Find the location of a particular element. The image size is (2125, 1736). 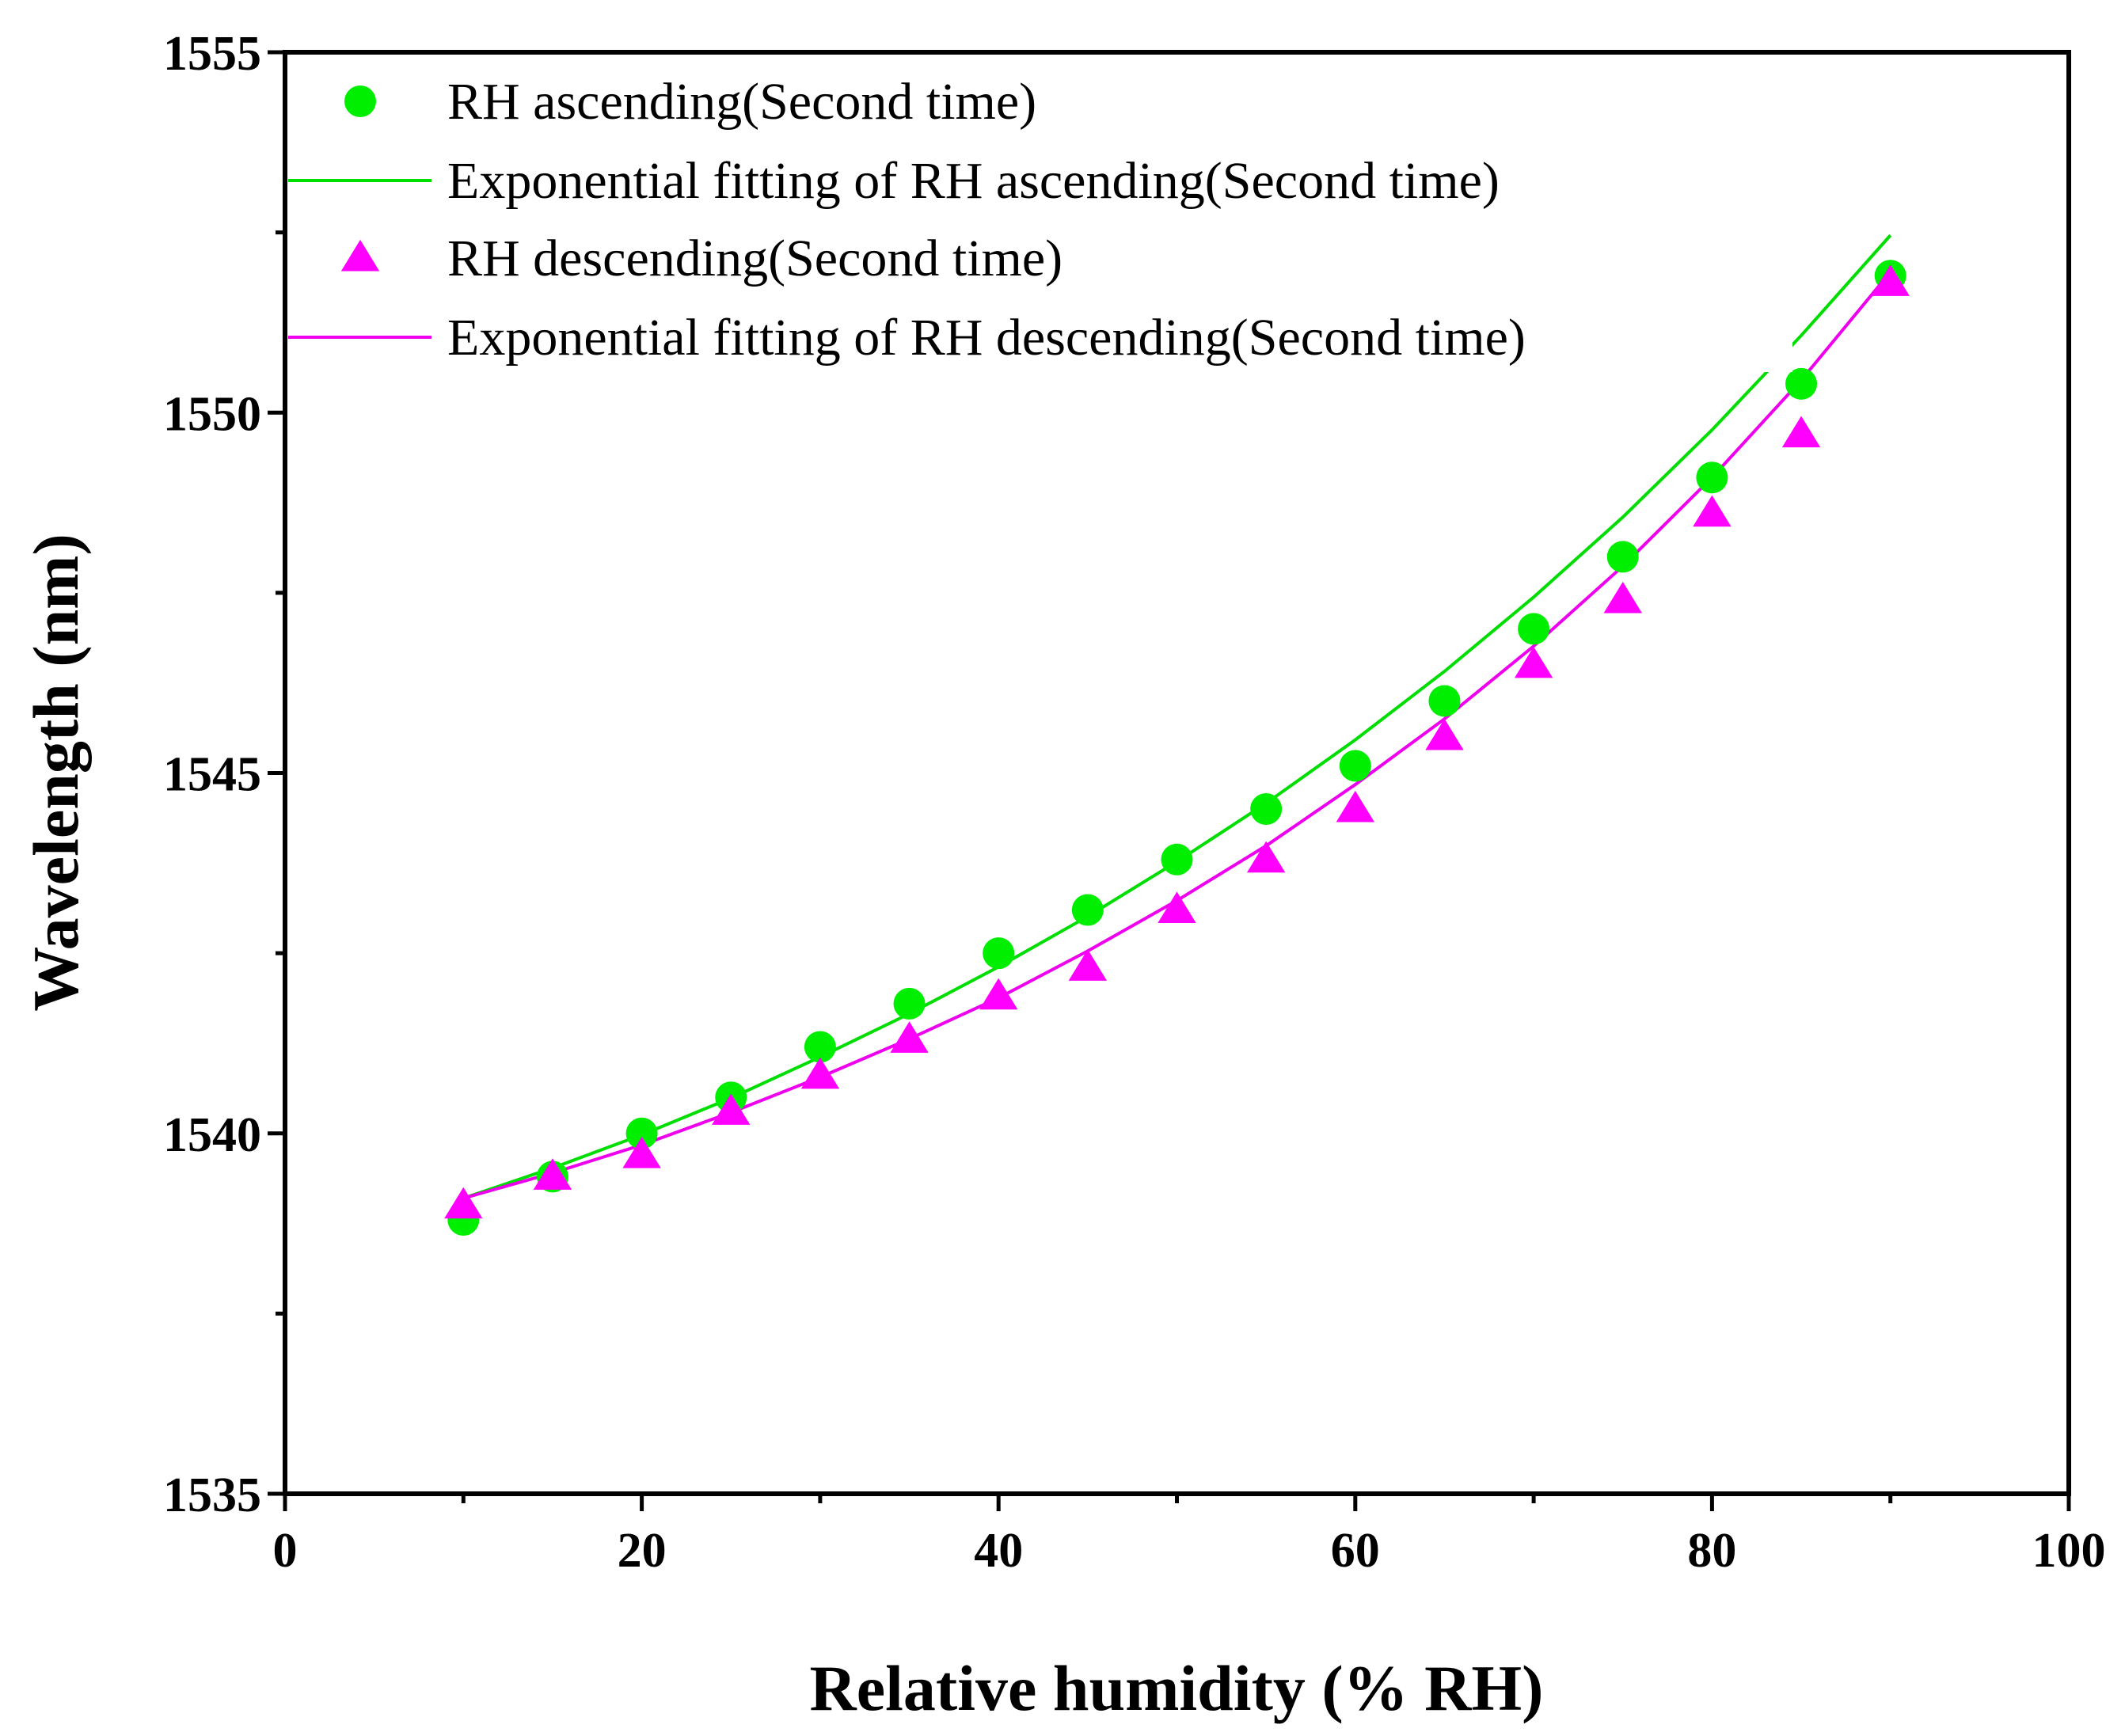

x-tick-label: 20 is located at coordinates (642, 1551).